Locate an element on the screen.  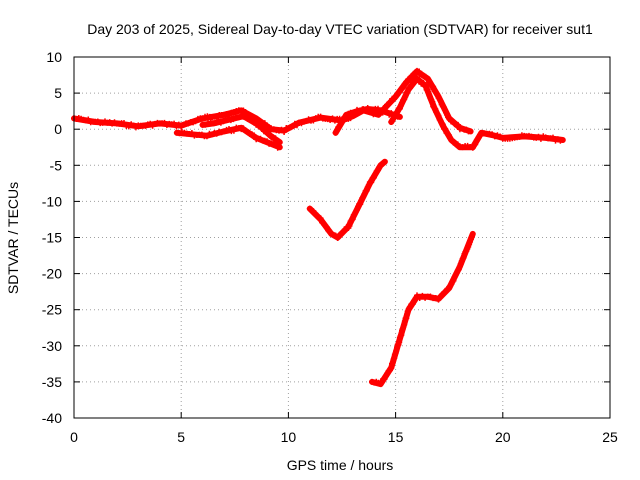
y-tick-label: -30 is located at coordinates (52, 346).